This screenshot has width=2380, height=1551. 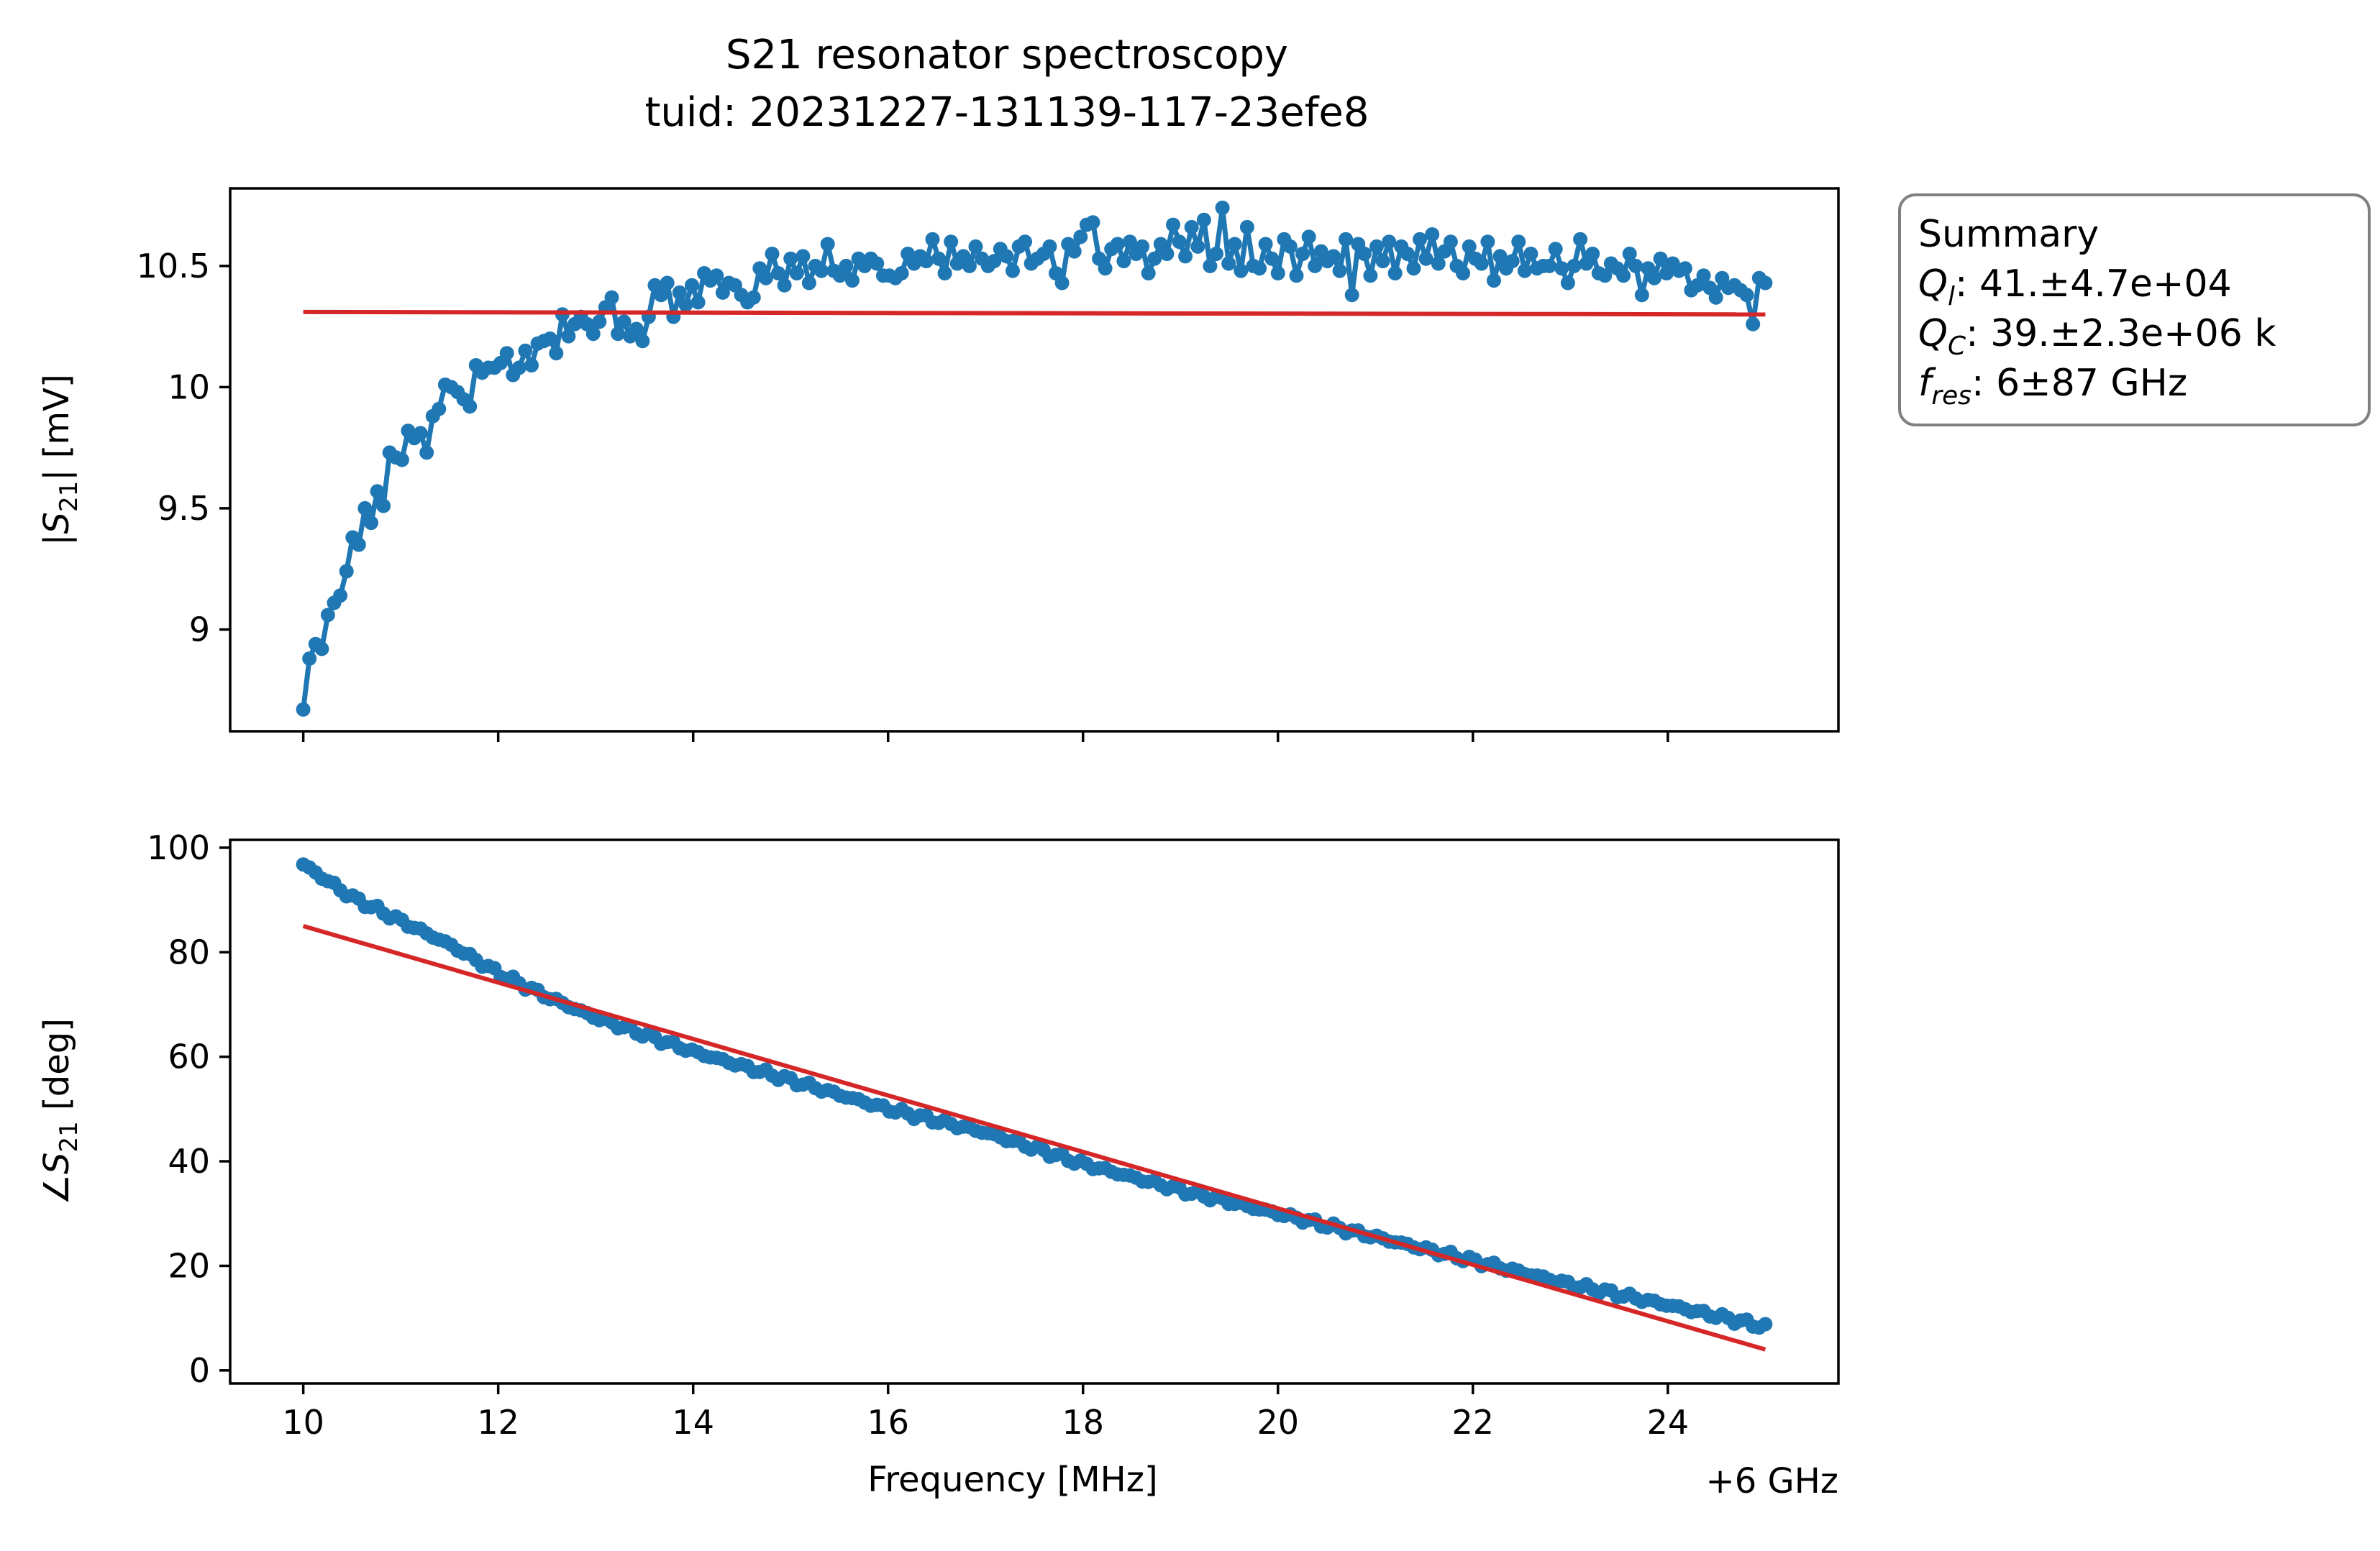 I want to click on bottom-y-axis-label: ∠S21 [deg], so click(x=60, y=1112).